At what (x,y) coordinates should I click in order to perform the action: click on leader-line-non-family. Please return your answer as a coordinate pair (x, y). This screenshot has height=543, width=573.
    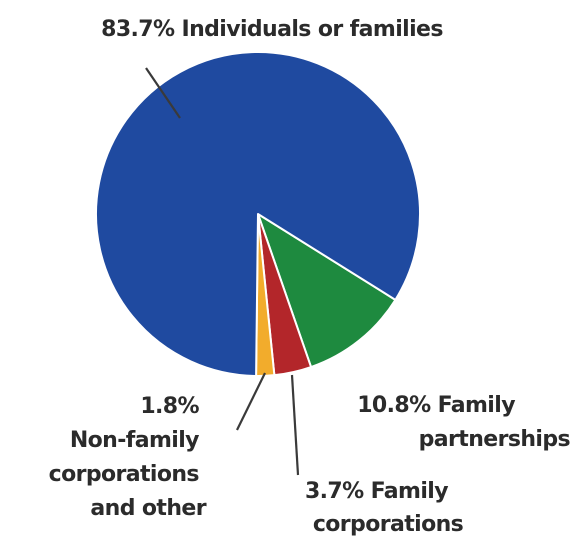
    Looking at the image, I should click on (251, 401).